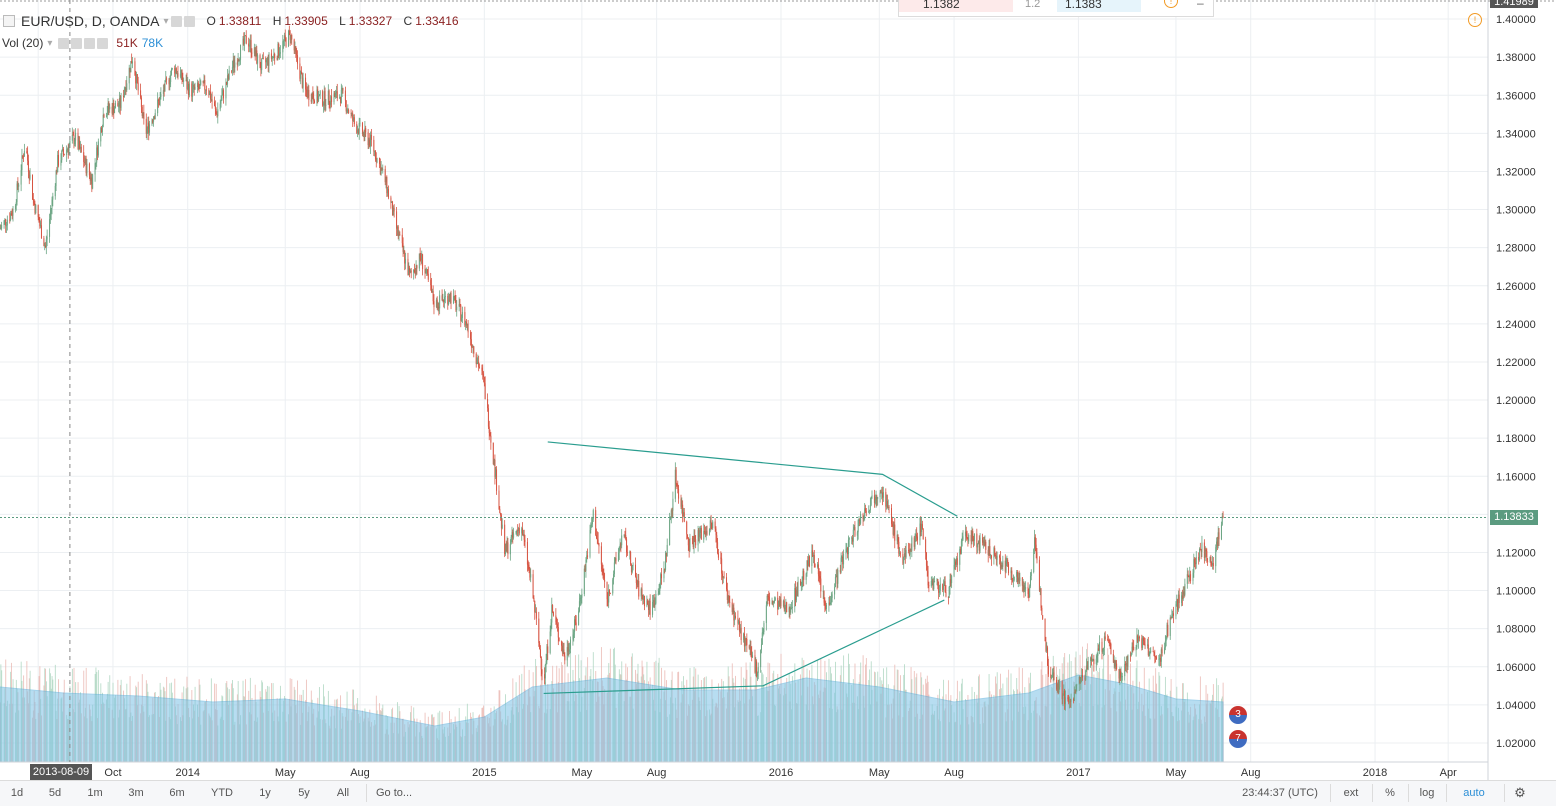 The image size is (1556, 806). I want to click on close-icon, so click(102, 43).